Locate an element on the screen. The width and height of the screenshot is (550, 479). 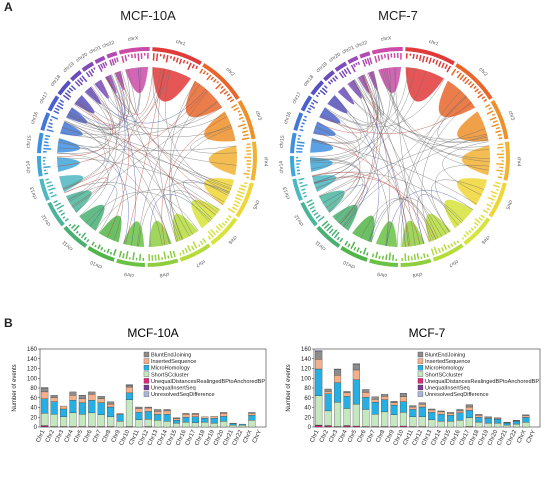
y-tick-label: 80 is located at coordinates (307, 389).